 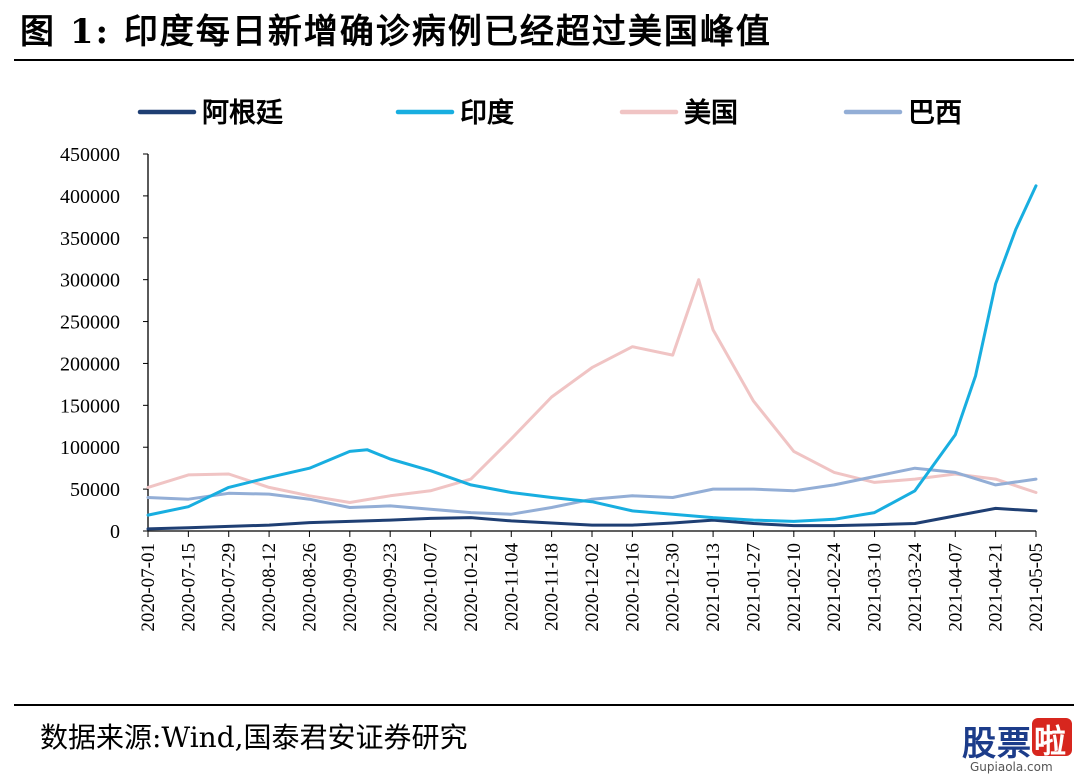 What do you see at coordinates (115, 532) in the screenshot?
I see `y-tick-label: 0` at bounding box center [115, 532].